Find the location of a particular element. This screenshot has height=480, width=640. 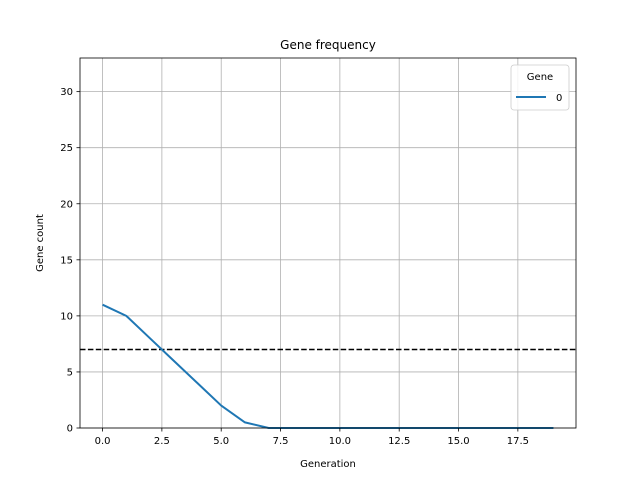

y-tick-label: 15 is located at coordinates (66, 260).